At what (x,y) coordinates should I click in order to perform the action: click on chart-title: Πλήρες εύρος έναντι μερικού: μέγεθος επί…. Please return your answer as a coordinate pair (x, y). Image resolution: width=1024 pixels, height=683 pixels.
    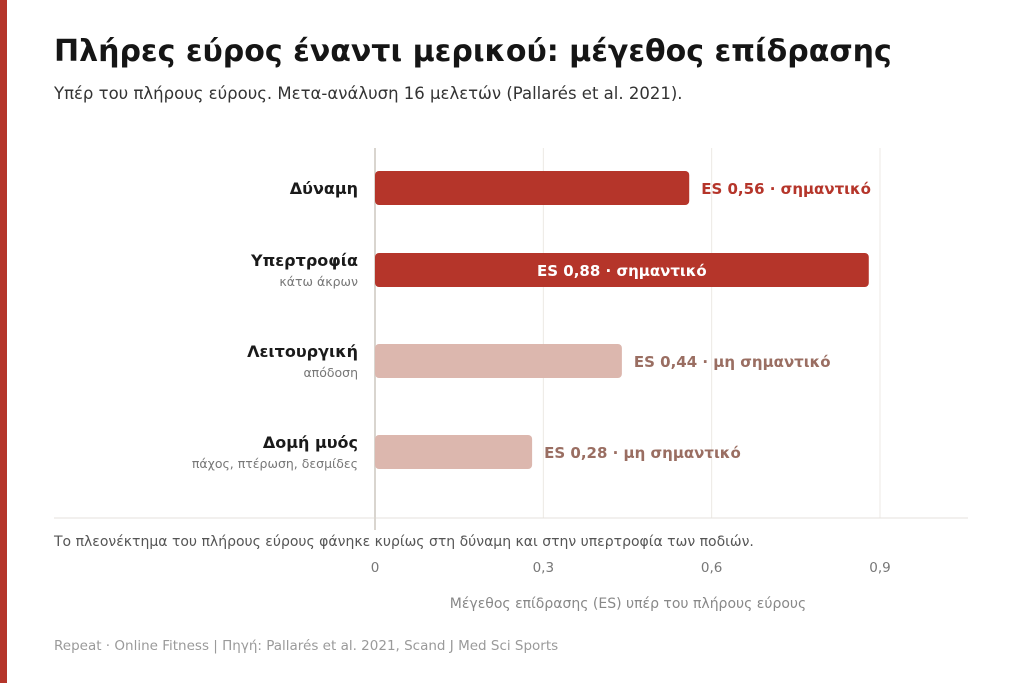
    Looking at the image, I should click on (473, 51).